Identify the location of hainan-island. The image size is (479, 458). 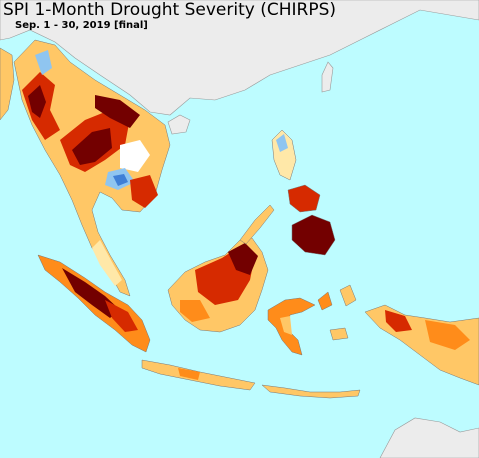
(179, 124).